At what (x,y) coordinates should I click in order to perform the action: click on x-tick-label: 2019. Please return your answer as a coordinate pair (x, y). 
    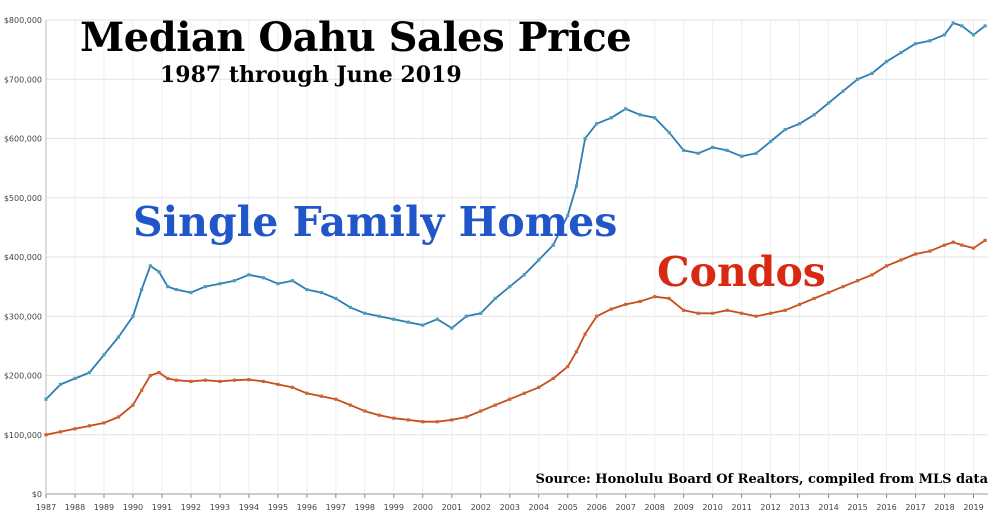
    Looking at the image, I should click on (973, 507).